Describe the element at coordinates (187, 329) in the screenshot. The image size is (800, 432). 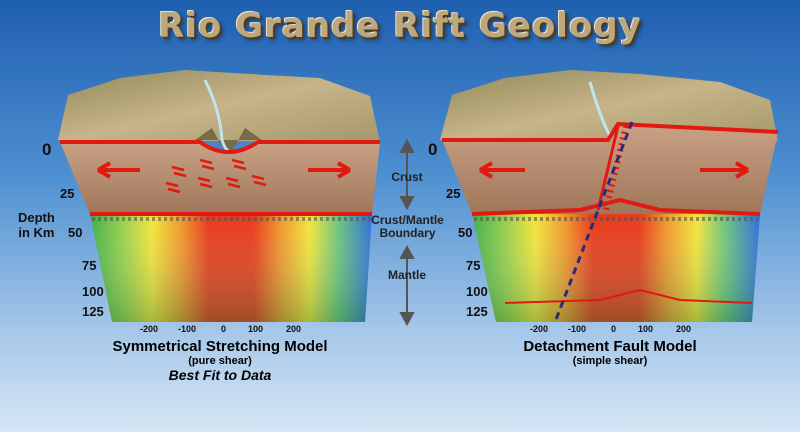
I see `left-x-tick: -100` at that location.